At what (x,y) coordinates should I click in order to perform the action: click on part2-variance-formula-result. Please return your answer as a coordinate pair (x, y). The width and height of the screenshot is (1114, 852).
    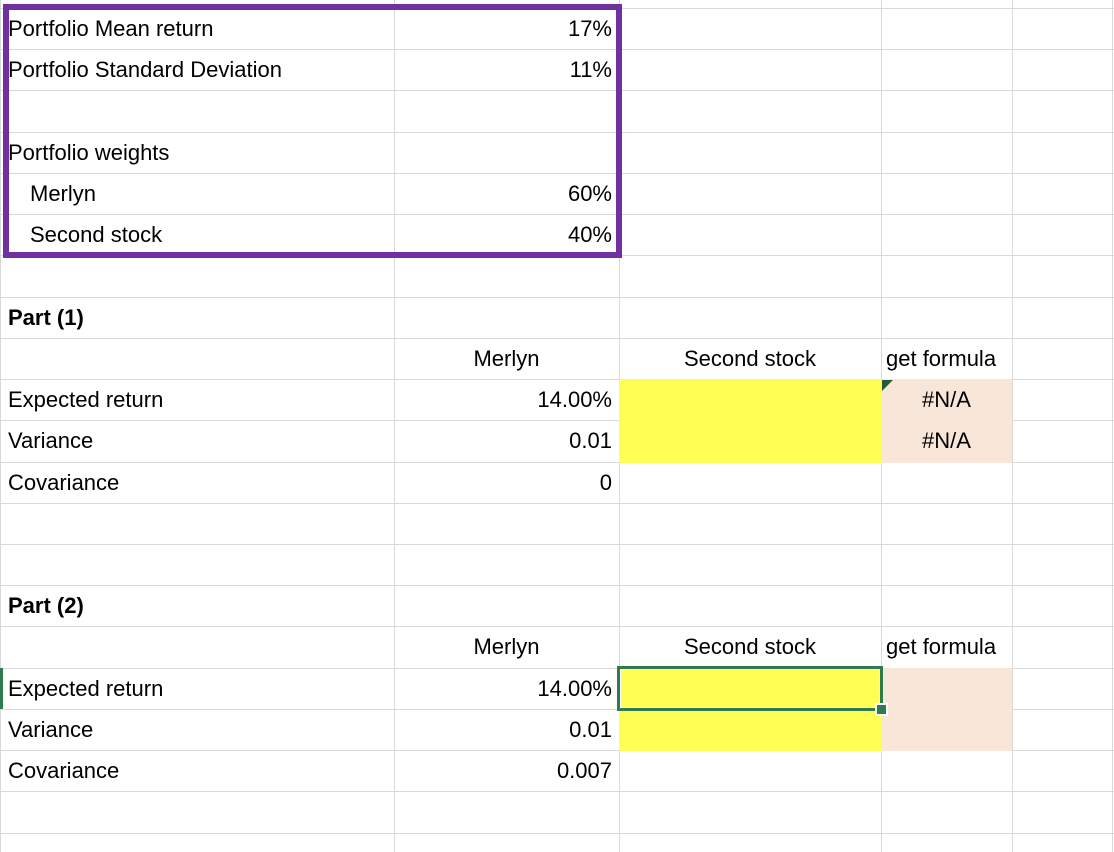
    Looking at the image, I should click on (946, 729).